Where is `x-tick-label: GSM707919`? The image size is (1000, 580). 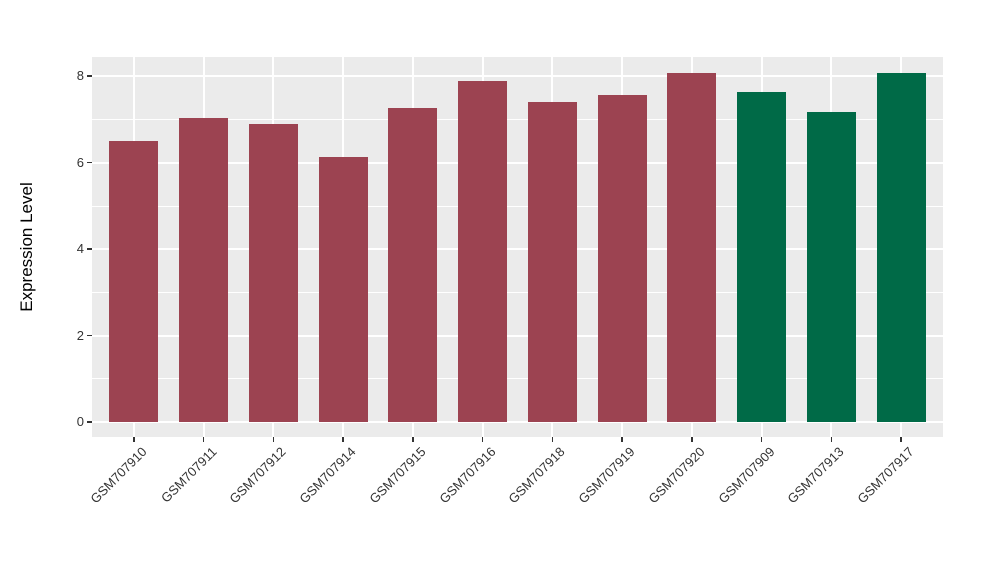
x-tick-label: GSM707919 is located at coordinates (606, 475).